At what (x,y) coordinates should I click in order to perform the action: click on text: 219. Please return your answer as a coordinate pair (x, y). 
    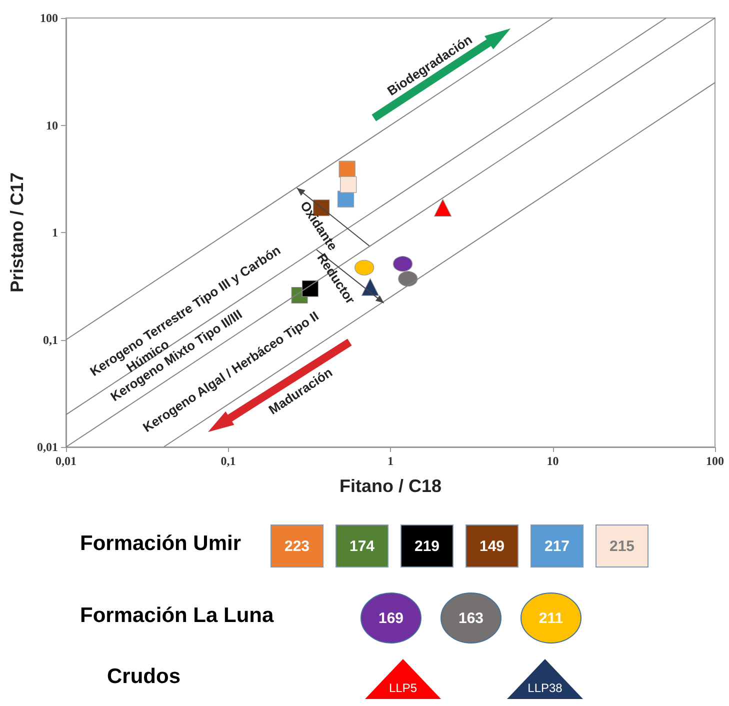
    Looking at the image, I should click on (427, 546).